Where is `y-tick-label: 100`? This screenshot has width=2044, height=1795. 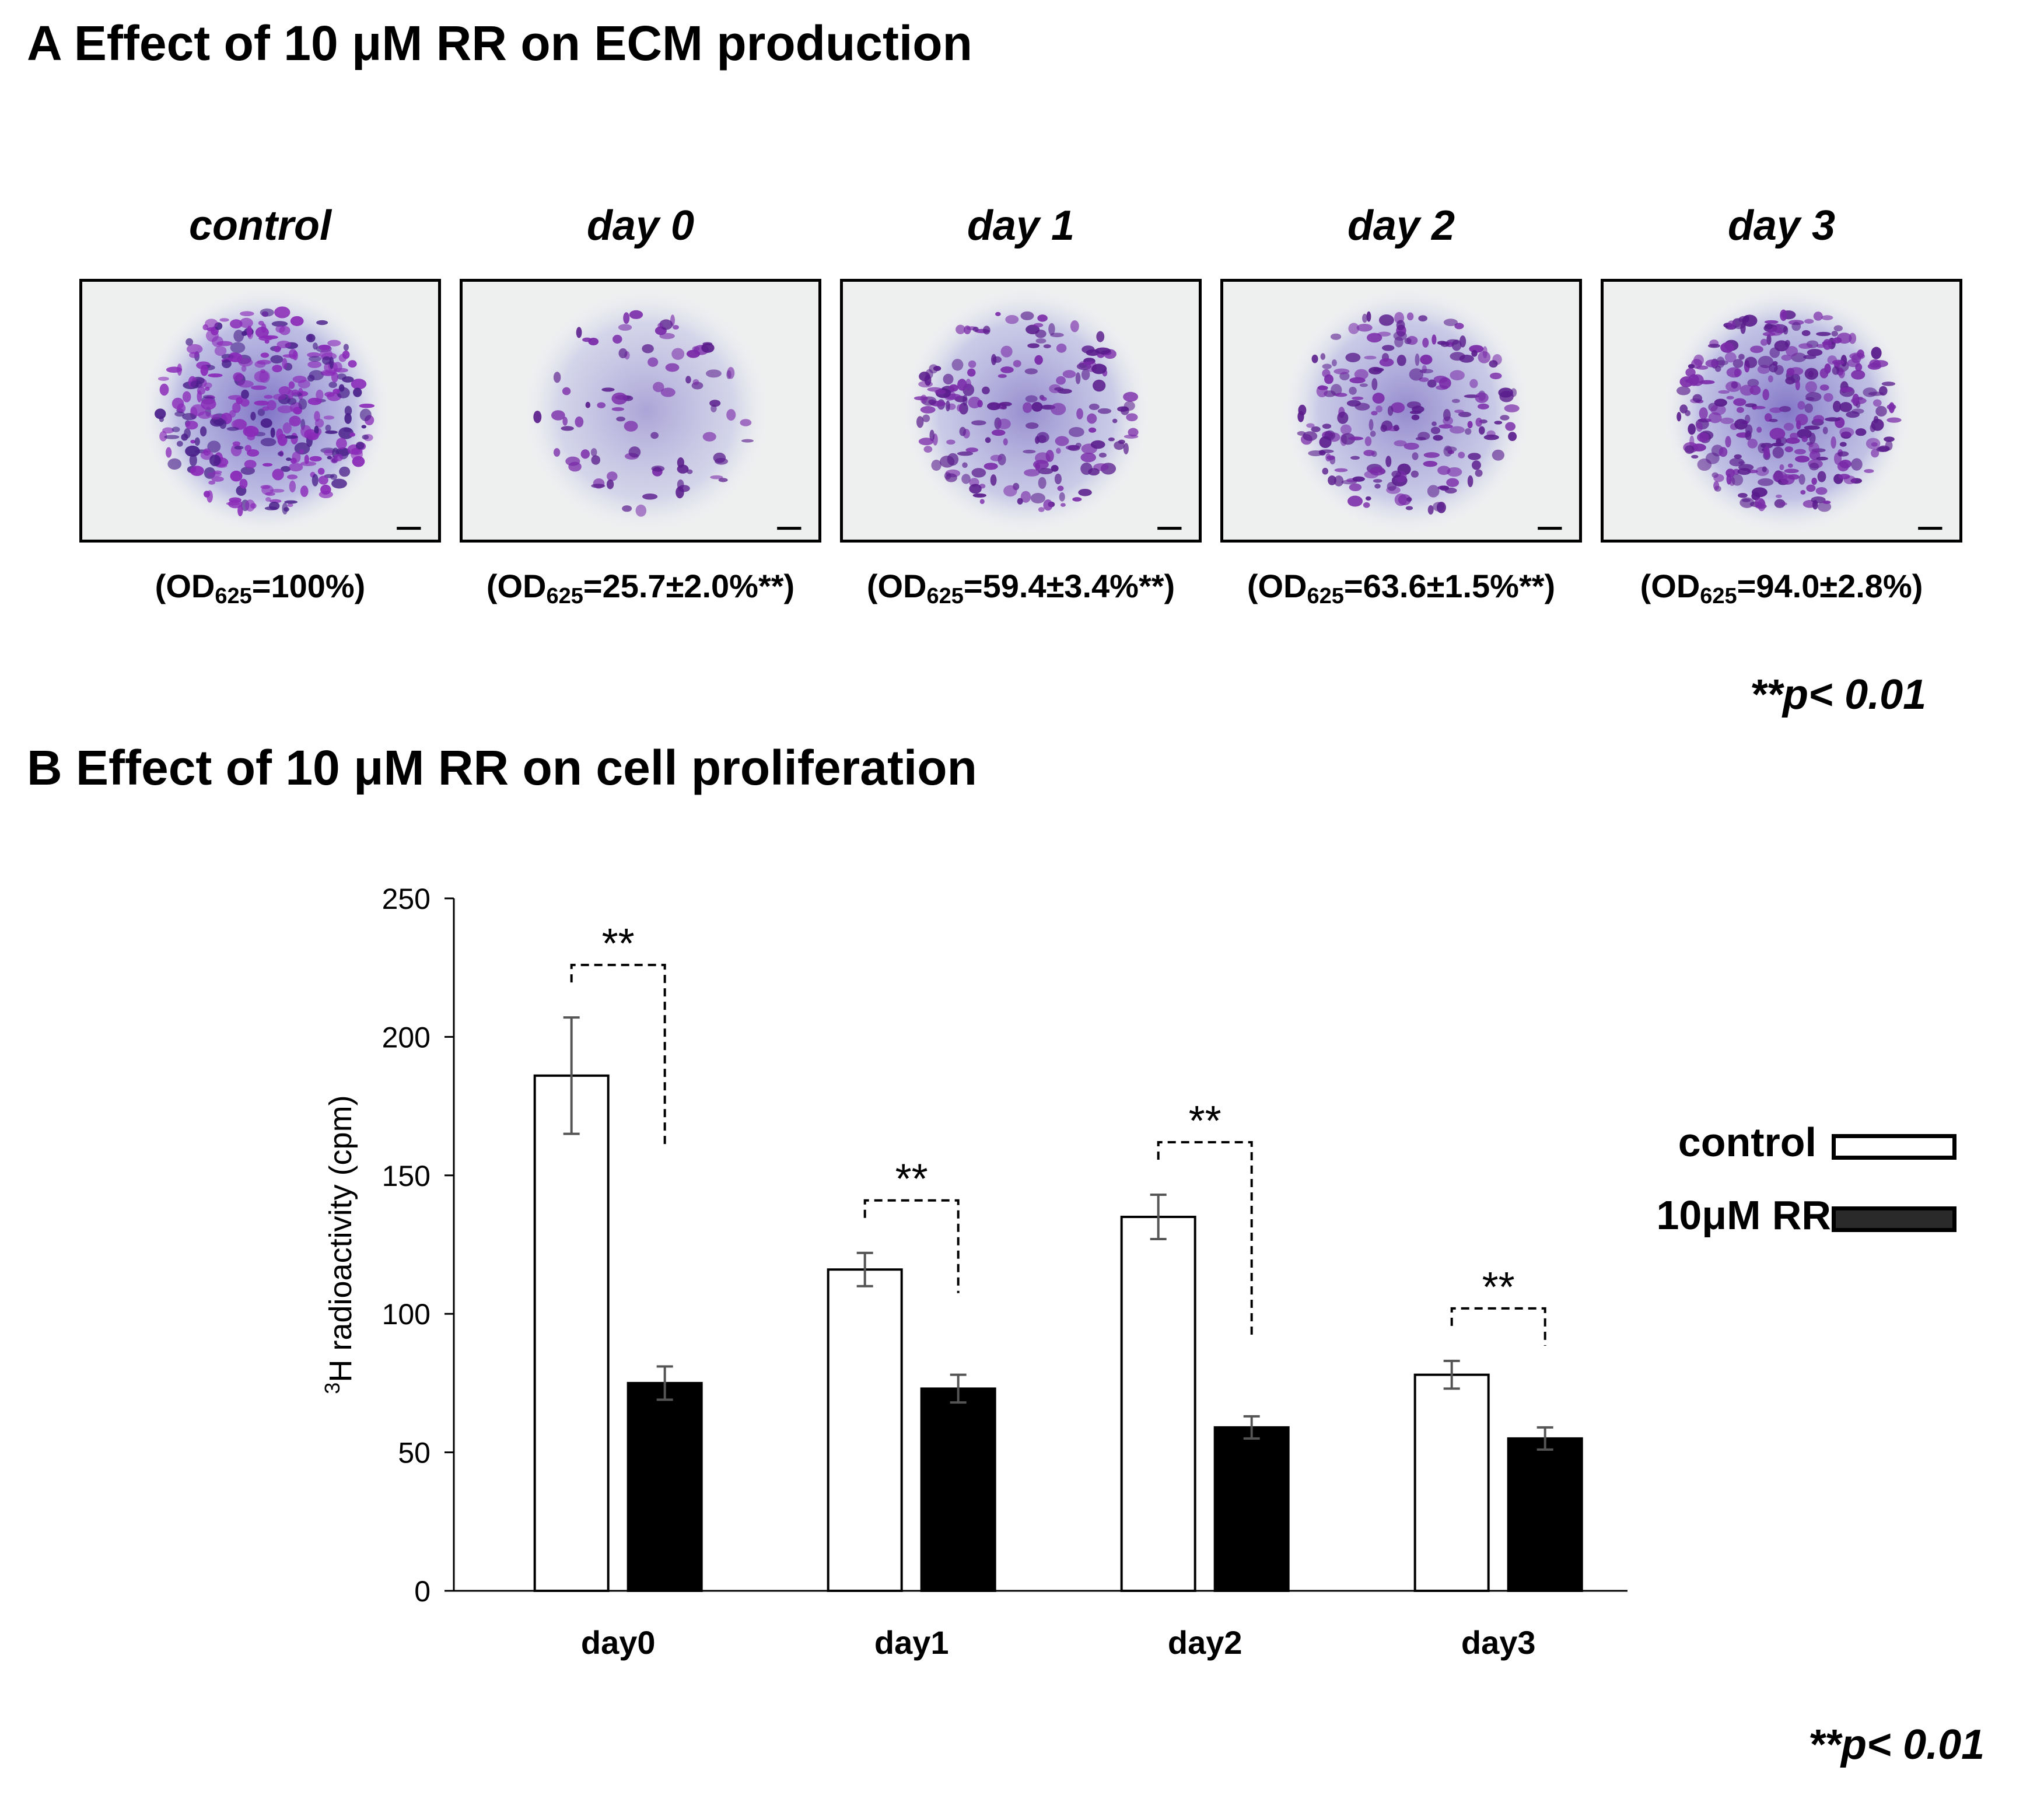
y-tick-label: 100 is located at coordinates (406, 1314).